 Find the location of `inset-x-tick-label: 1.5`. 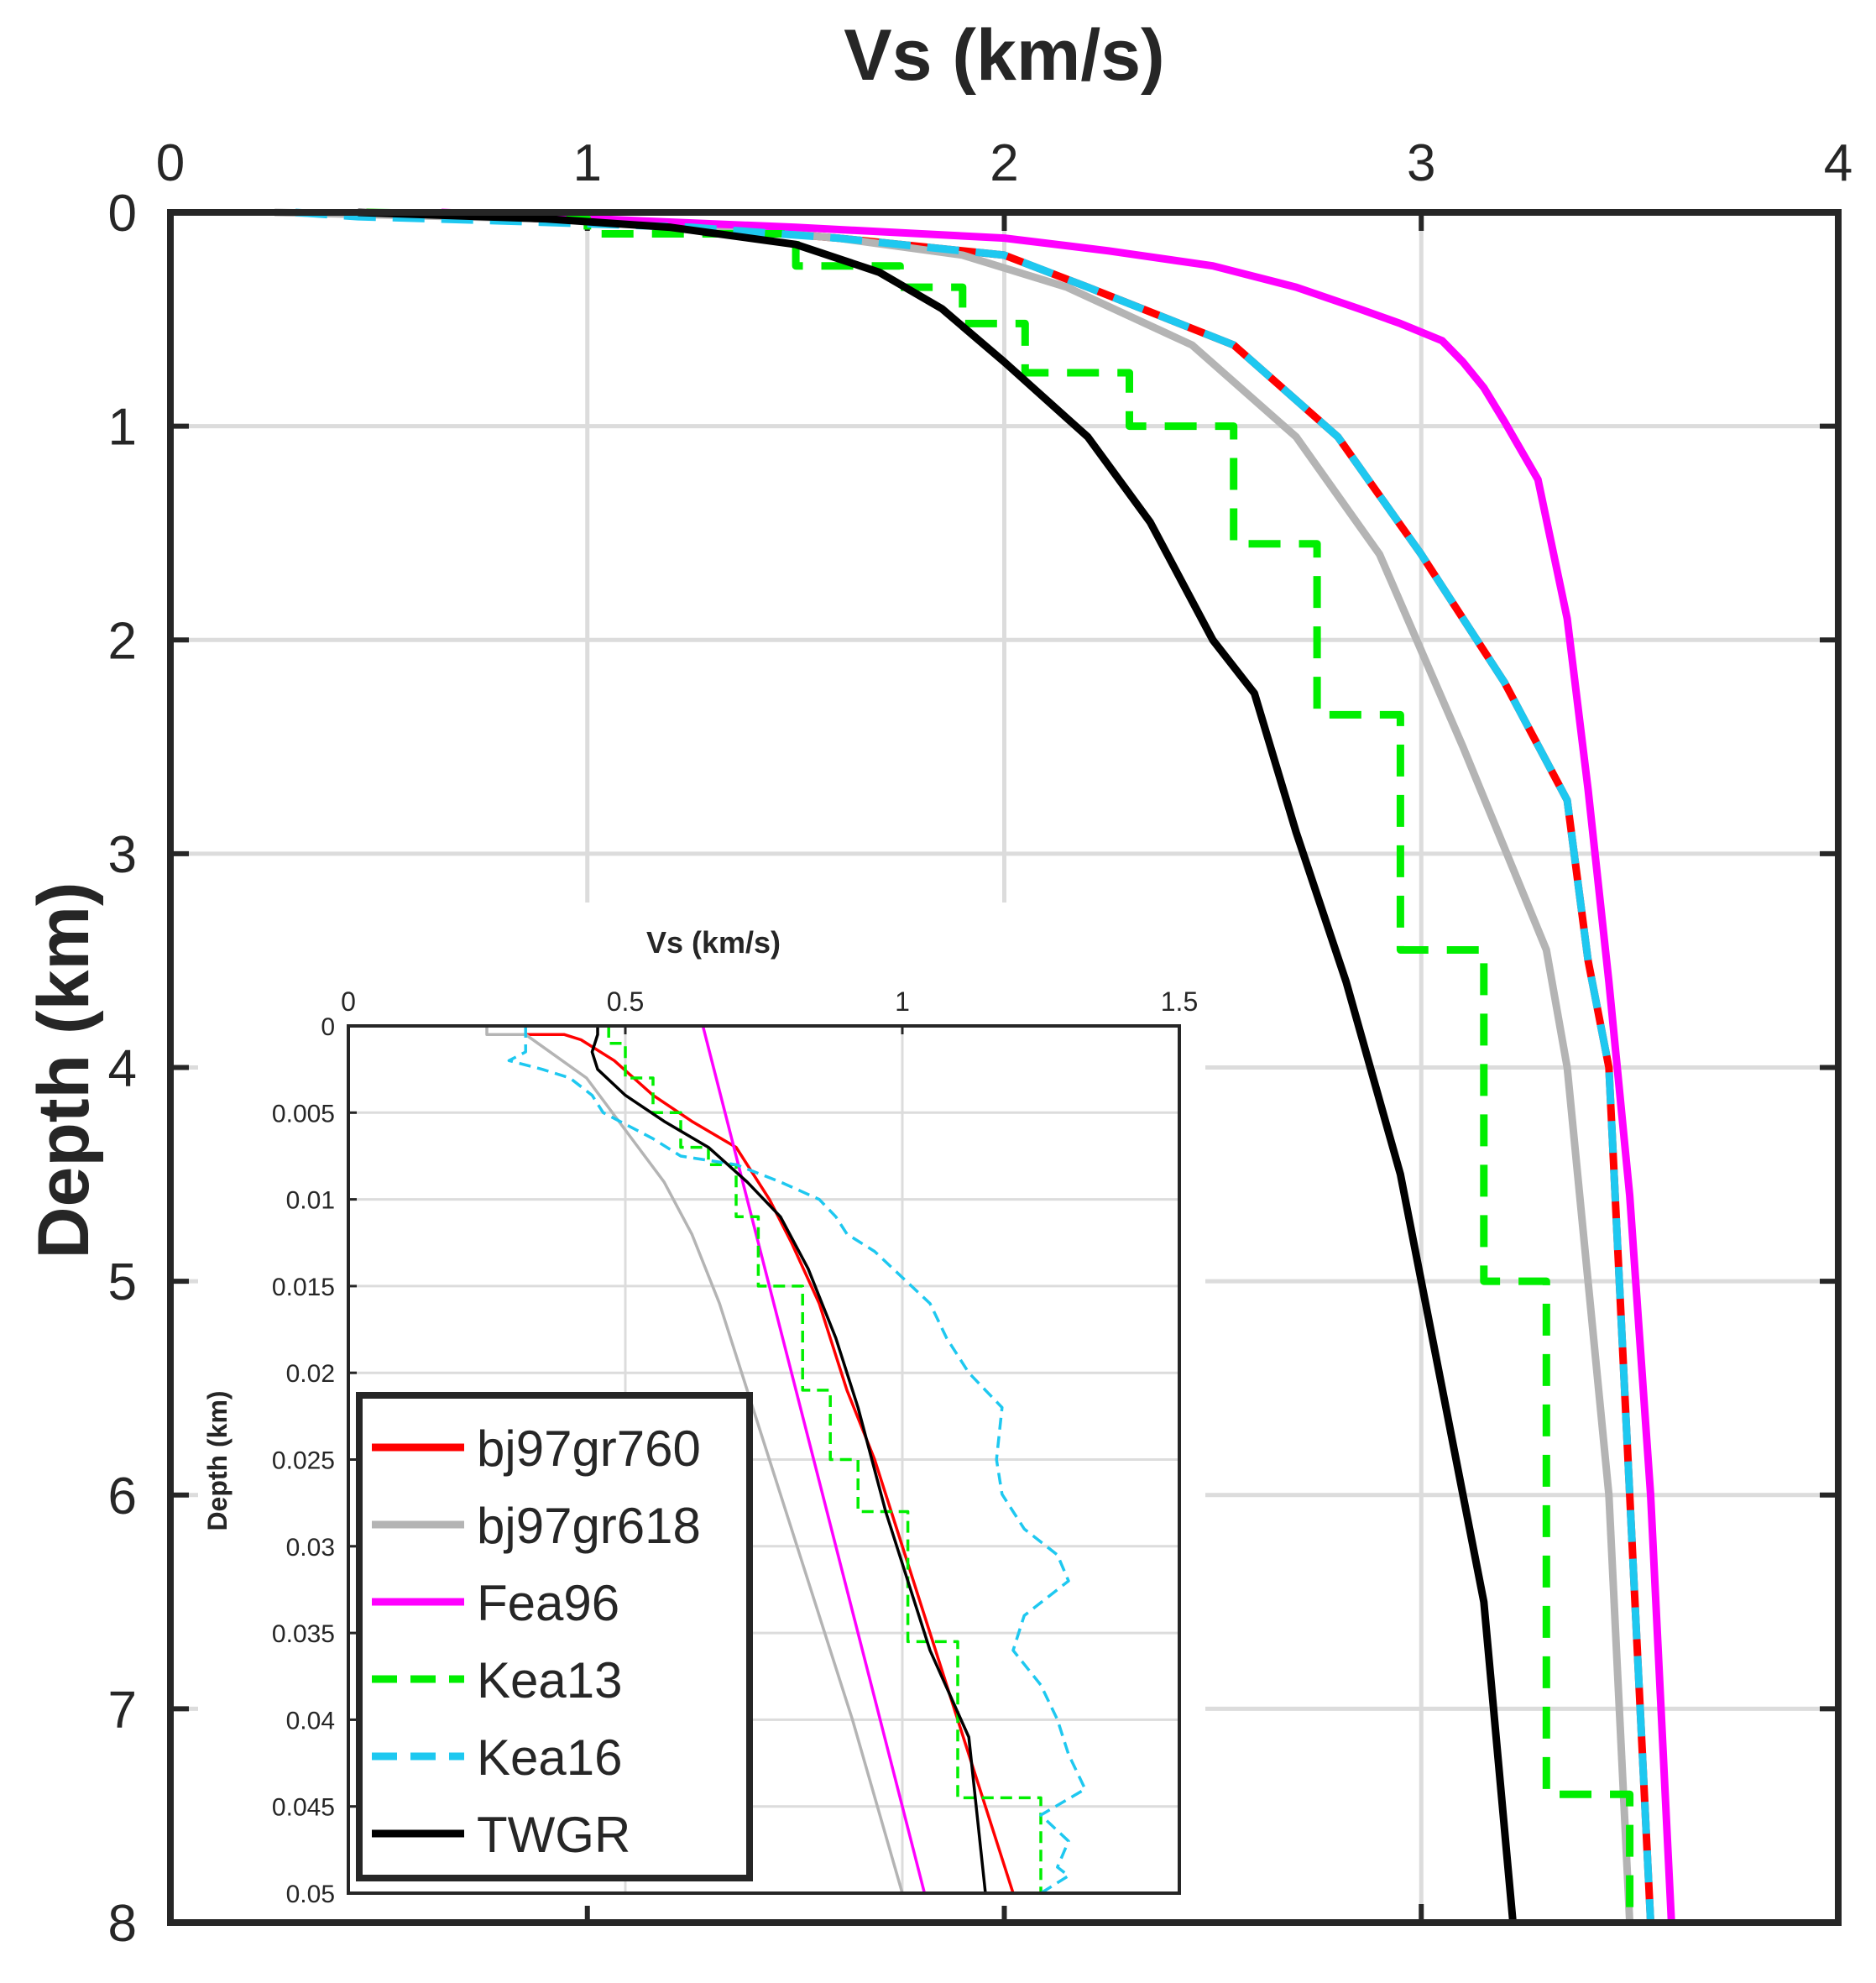

inset-x-tick-label: 1.5 is located at coordinates (1179, 1001).